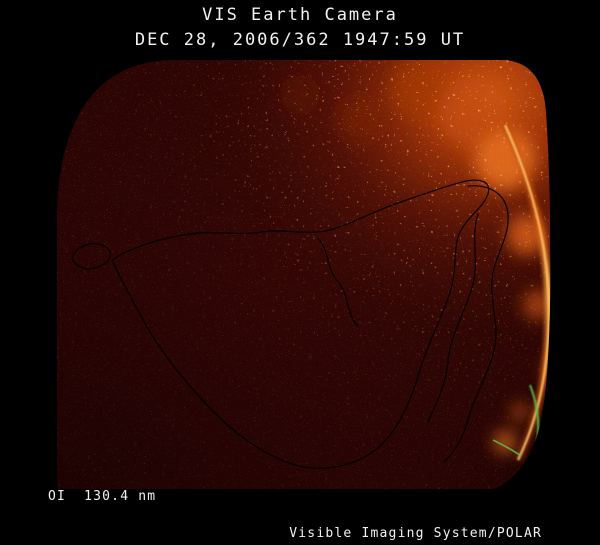 The image size is (600, 545). Describe the element at coordinates (415, 533) in the screenshot. I see `instrument-label: Visible Imaging System/POLAR` at that location.